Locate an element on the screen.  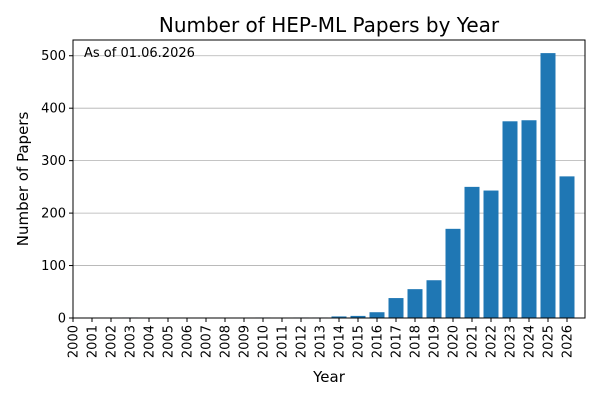
x-tick-label: 2005 is located at coordinates (169, 341).